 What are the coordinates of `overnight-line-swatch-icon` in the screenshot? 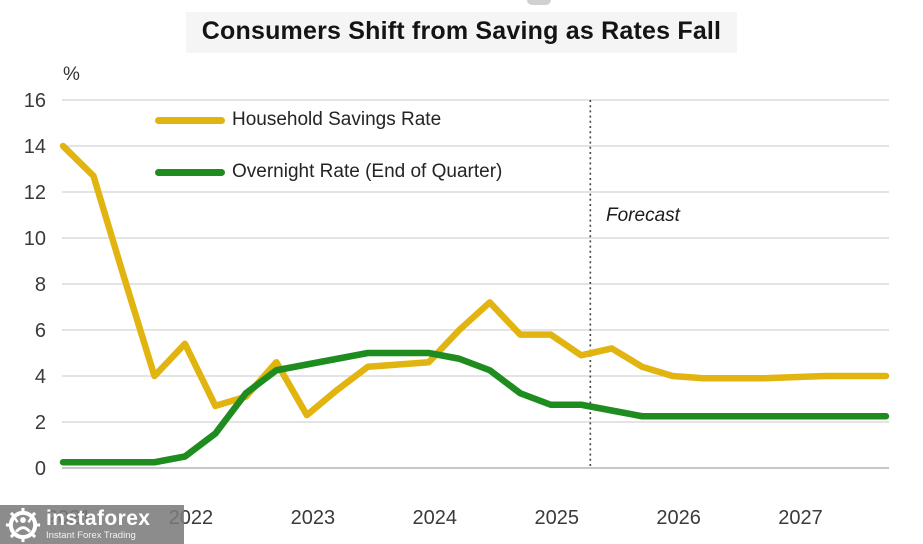 It's located at (190, 172).